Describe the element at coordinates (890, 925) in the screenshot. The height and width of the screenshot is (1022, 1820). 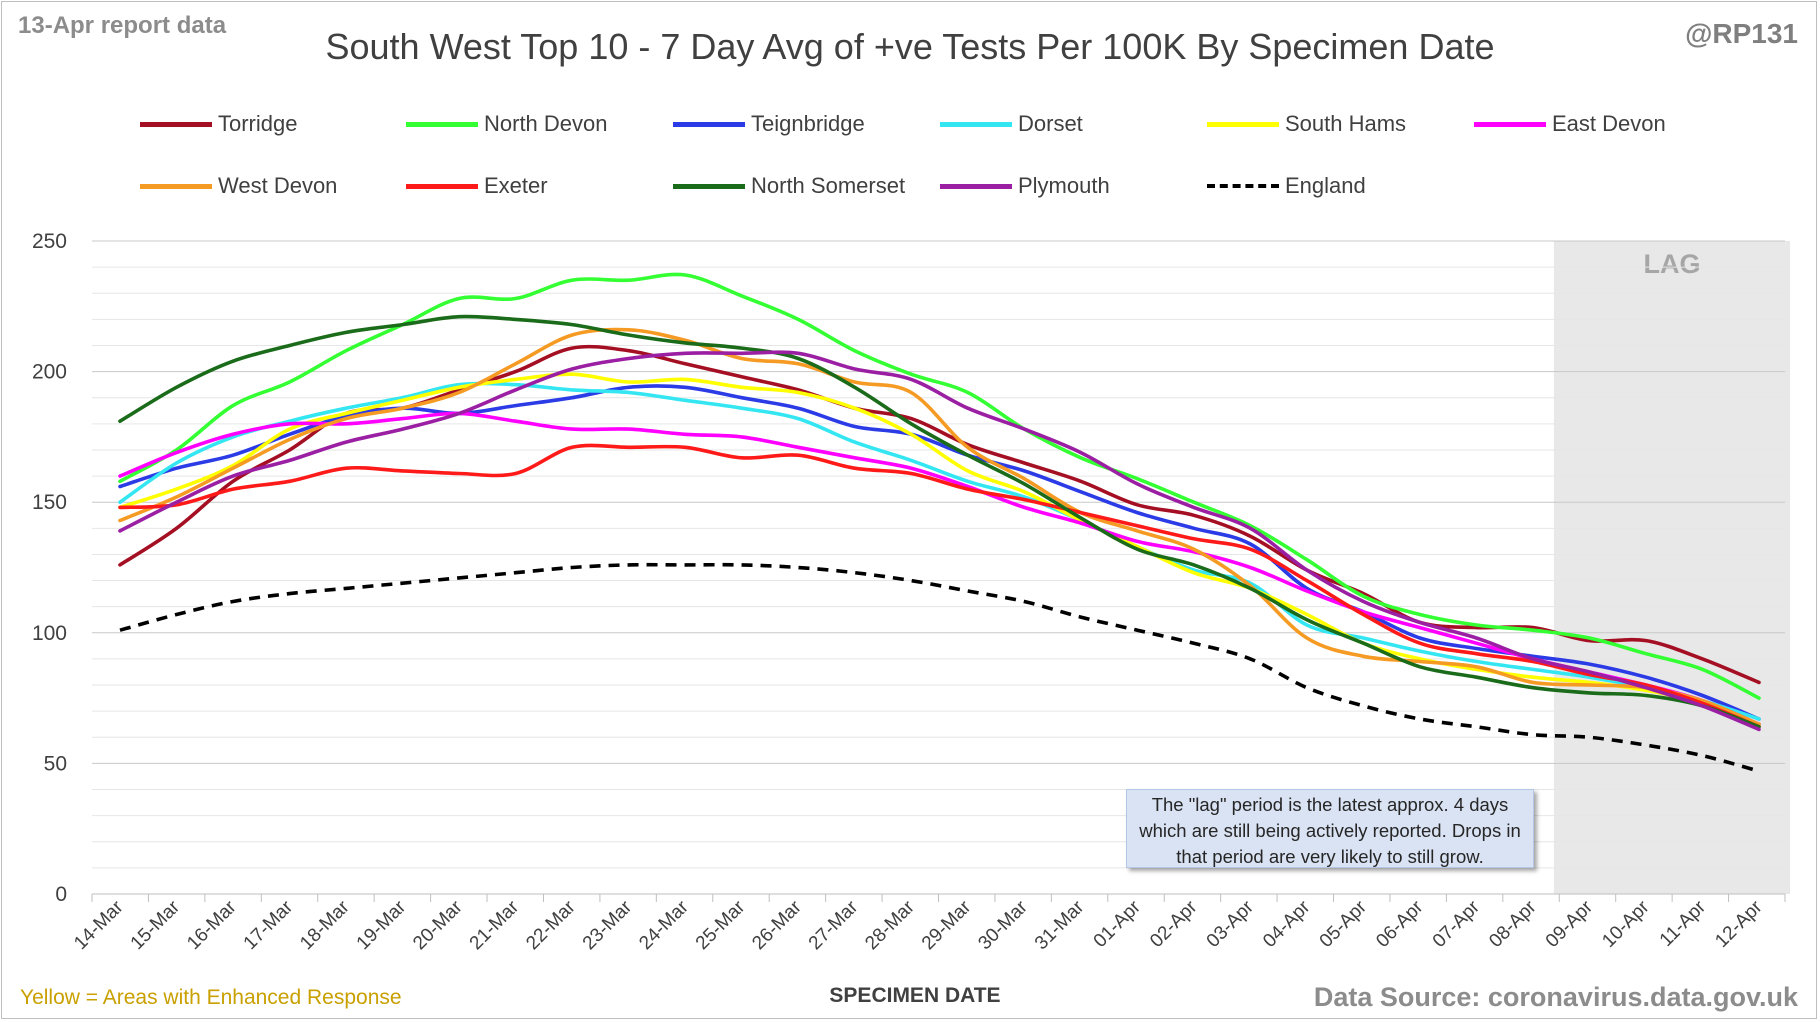
I see `x-tick-label: 28-Mar` at that location.